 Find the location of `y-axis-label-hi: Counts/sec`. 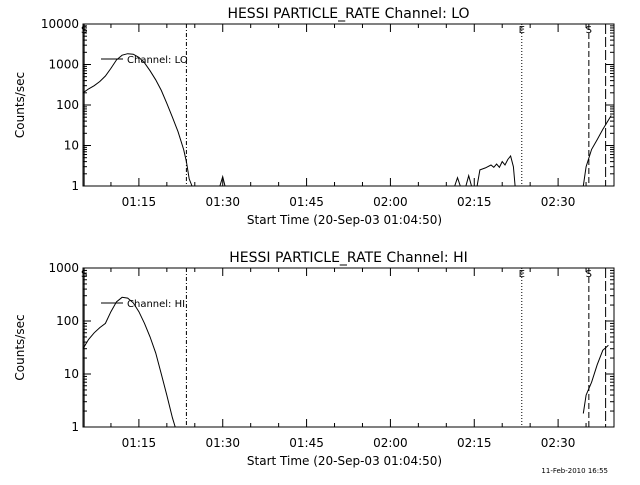

y-axis-label-hi: Counts/sec is located at coordinates (20, 347).